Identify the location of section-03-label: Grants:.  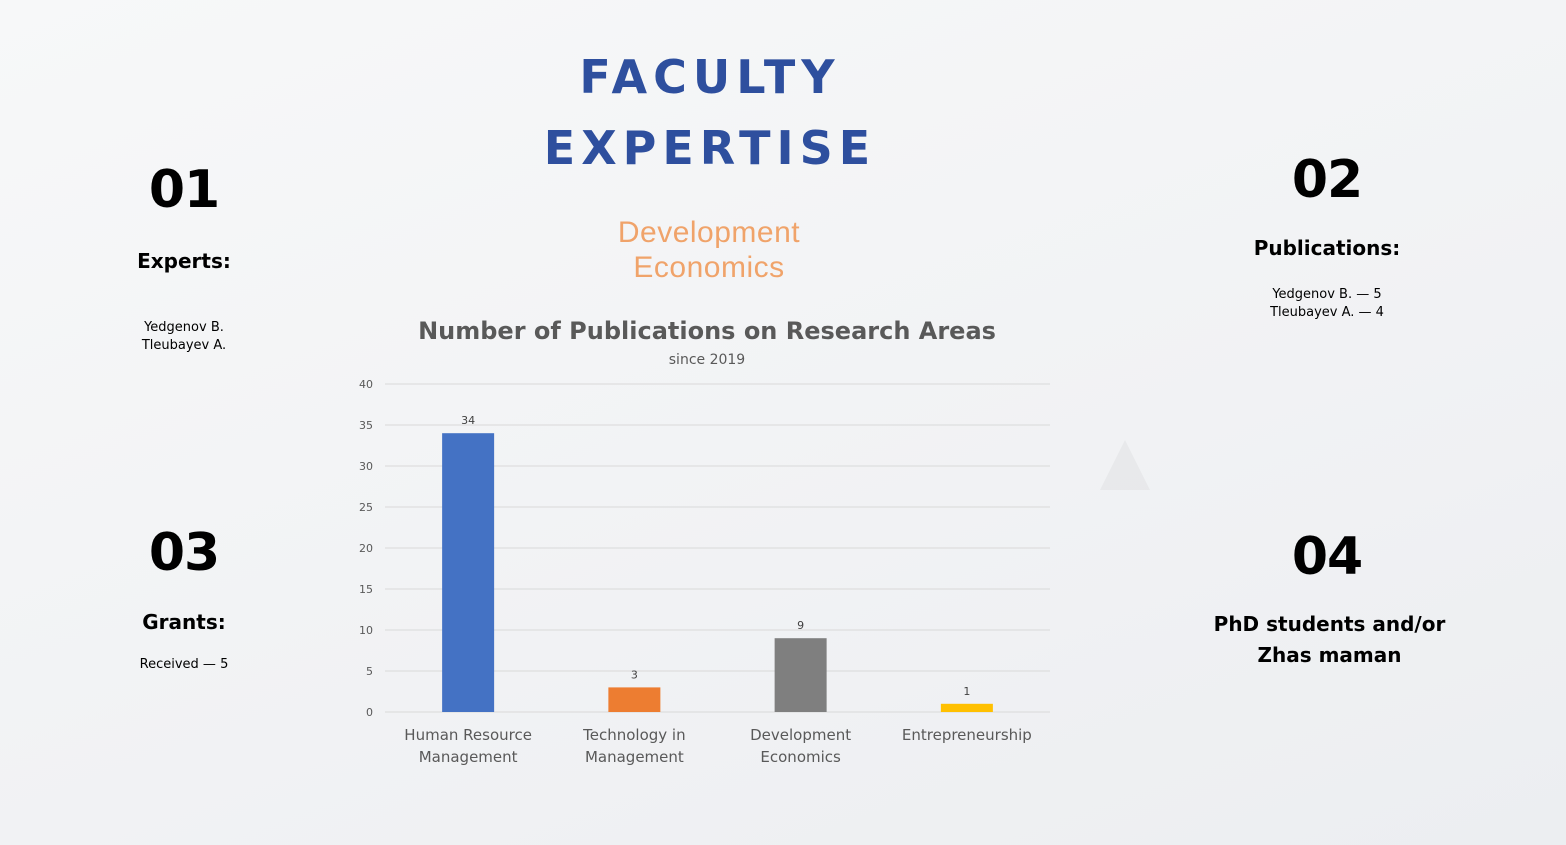
(184, 622).